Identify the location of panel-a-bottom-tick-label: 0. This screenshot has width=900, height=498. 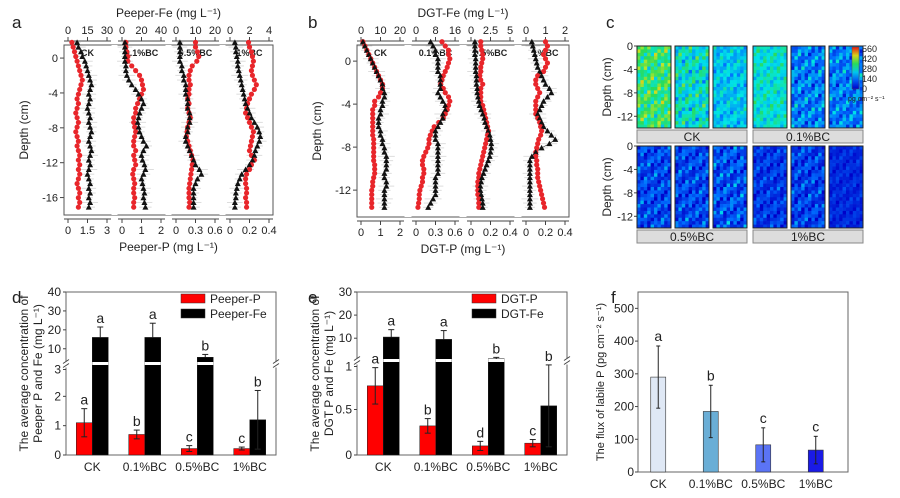
(230, 231).